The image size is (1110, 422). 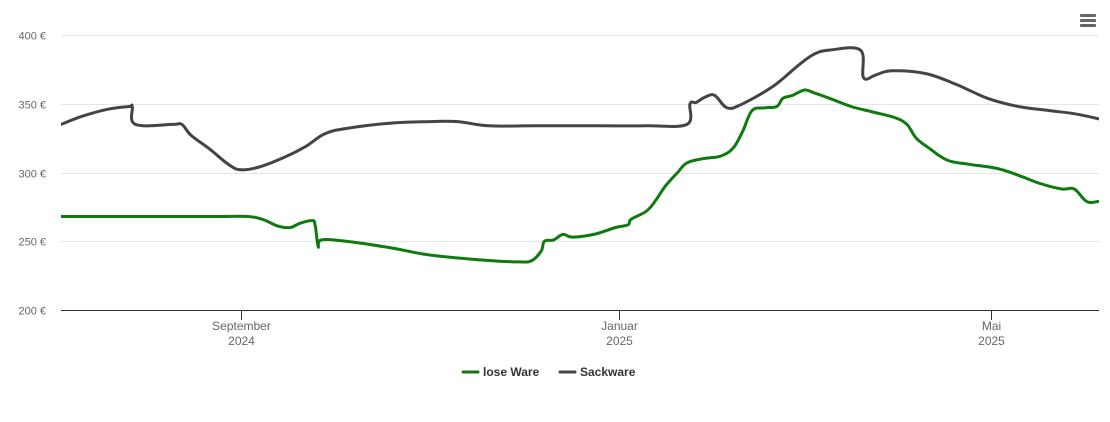 What do you see at coordinates (241, 341) in the screenshot?
I see `x-tick-year-label: 2024` at bounding box center [241, 341].